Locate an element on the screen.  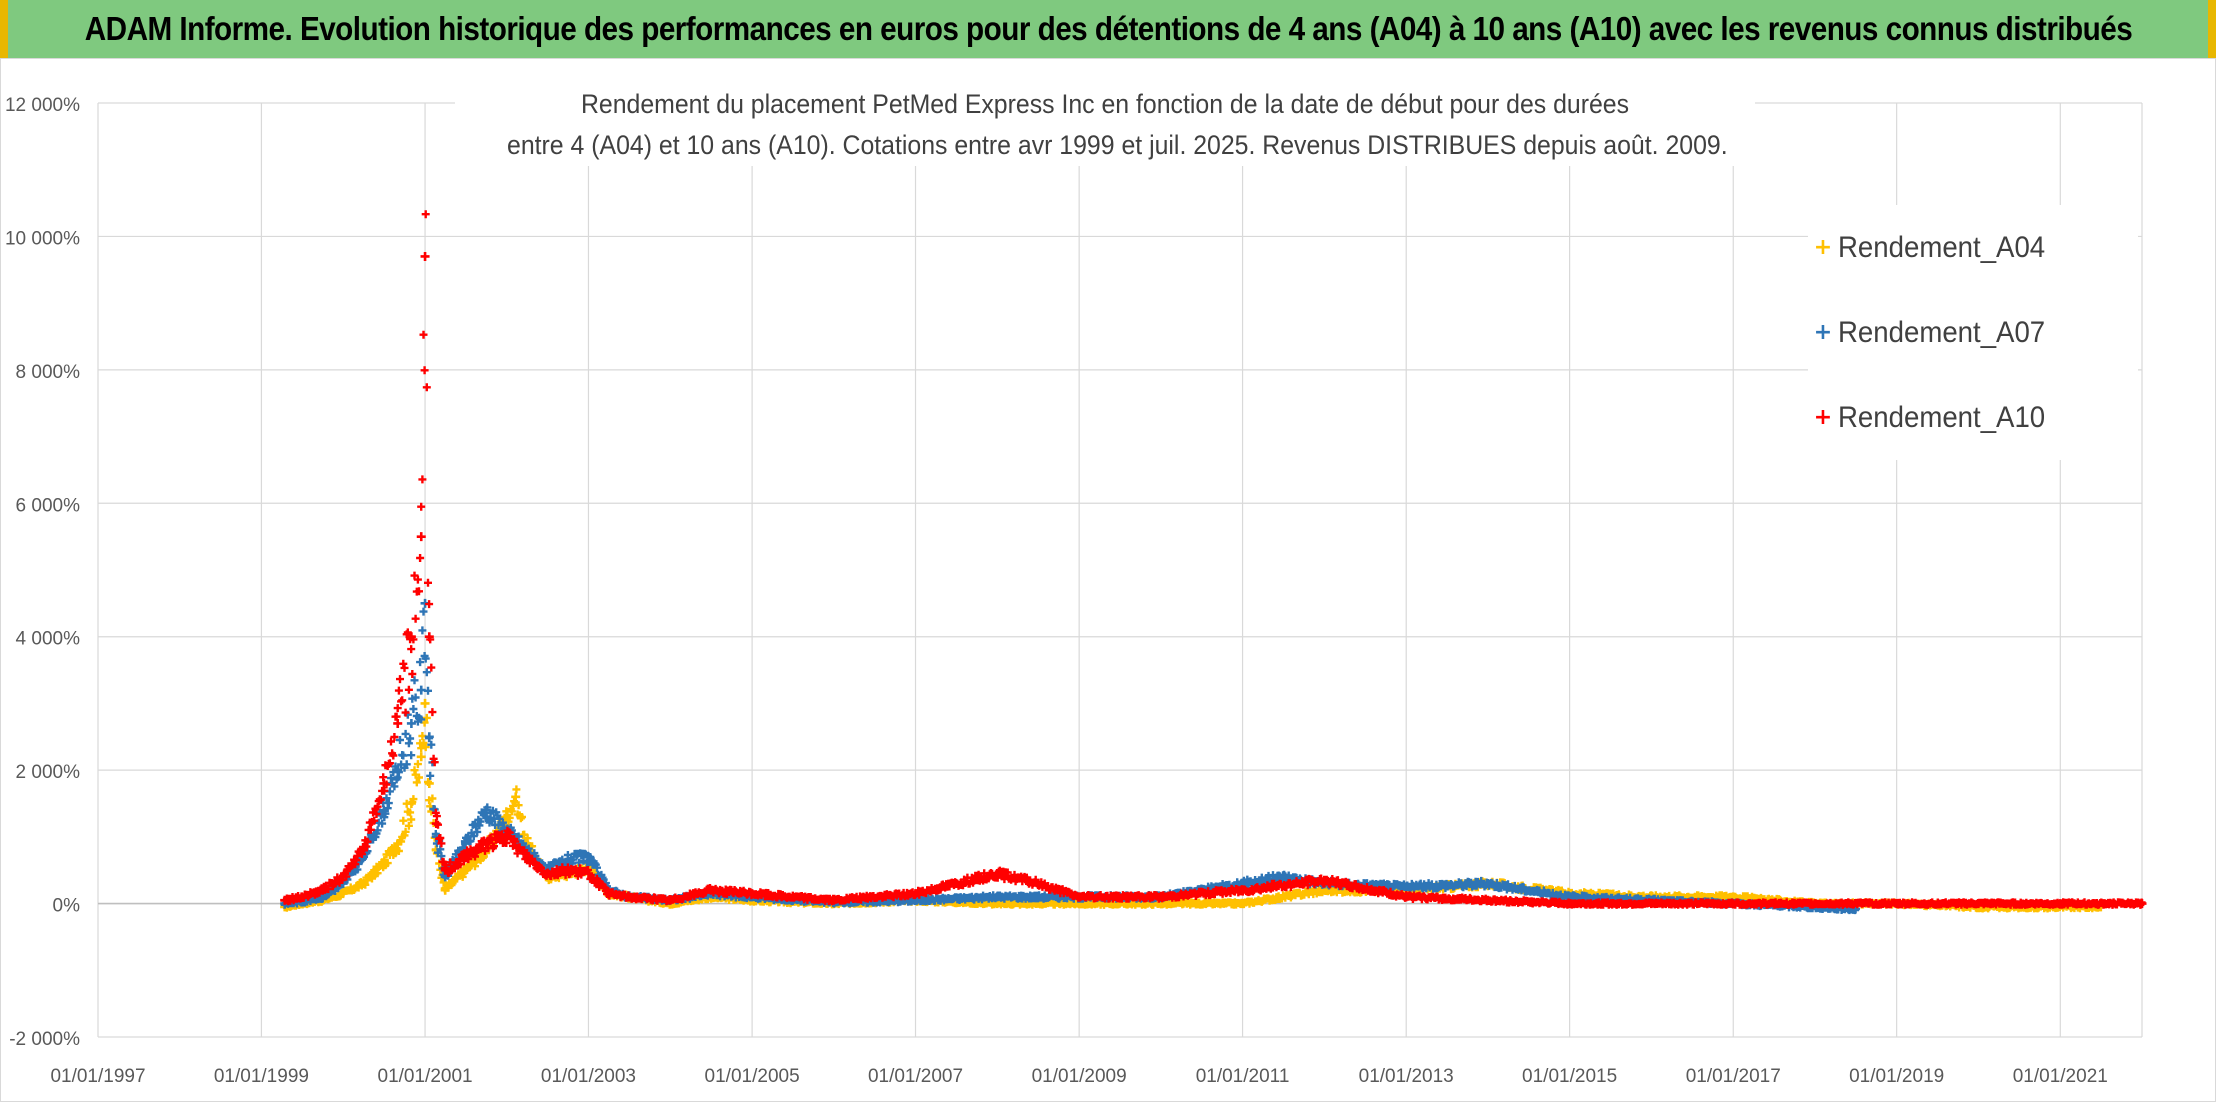
x-tick-label: 01/01/1997 is located at coordinates (97, 1076).